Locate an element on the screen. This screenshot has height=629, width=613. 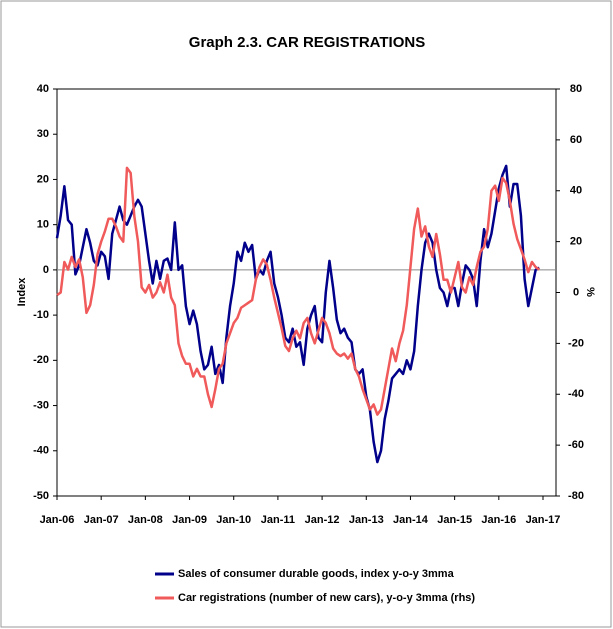
y-tick-label: 40 is located at coordinates (43, 89).